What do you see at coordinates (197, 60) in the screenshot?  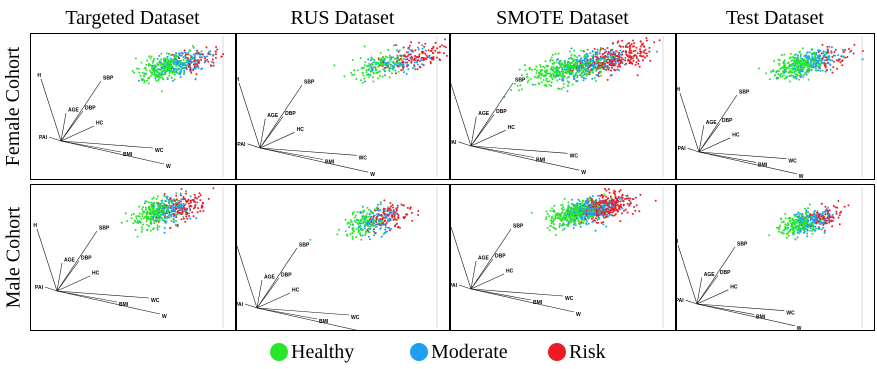 I see `panel-female-targeted-point-risk` at bounding box center [197, 60].